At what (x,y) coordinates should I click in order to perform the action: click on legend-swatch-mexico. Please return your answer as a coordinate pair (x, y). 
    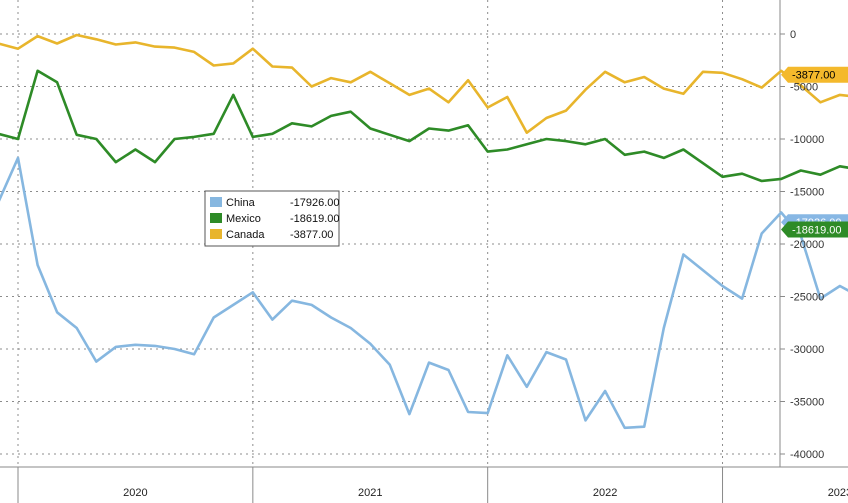
    Looking at the image, I should click on (216, 218).